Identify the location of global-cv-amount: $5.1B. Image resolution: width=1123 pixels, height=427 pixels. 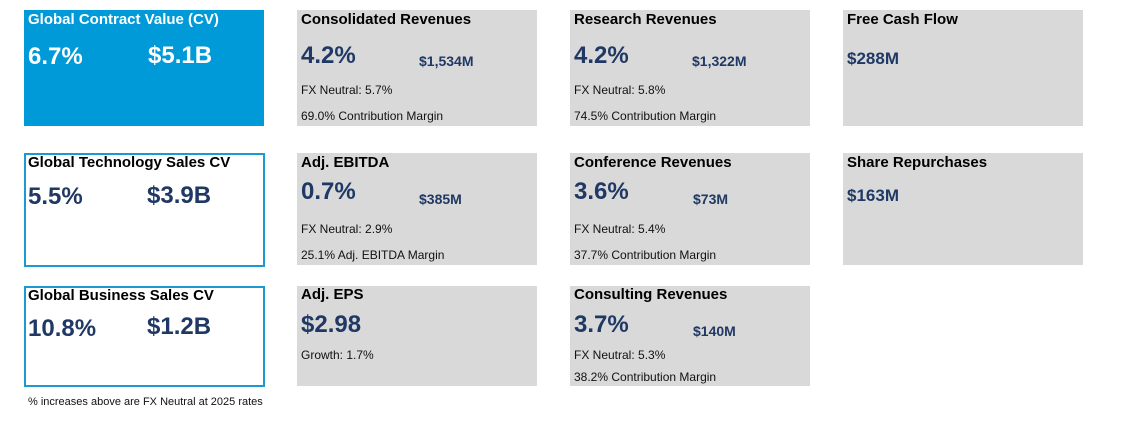
(180, 55).